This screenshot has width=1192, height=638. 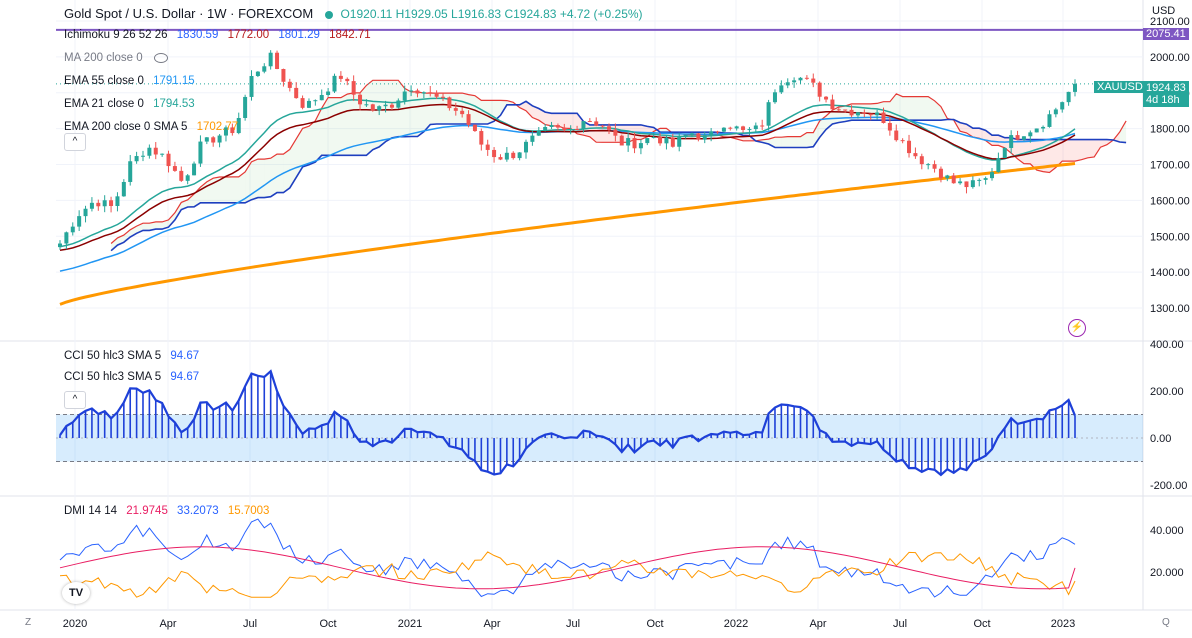 I want to click on cci-tick-label: -200.00, so click(x=1168, y=486).